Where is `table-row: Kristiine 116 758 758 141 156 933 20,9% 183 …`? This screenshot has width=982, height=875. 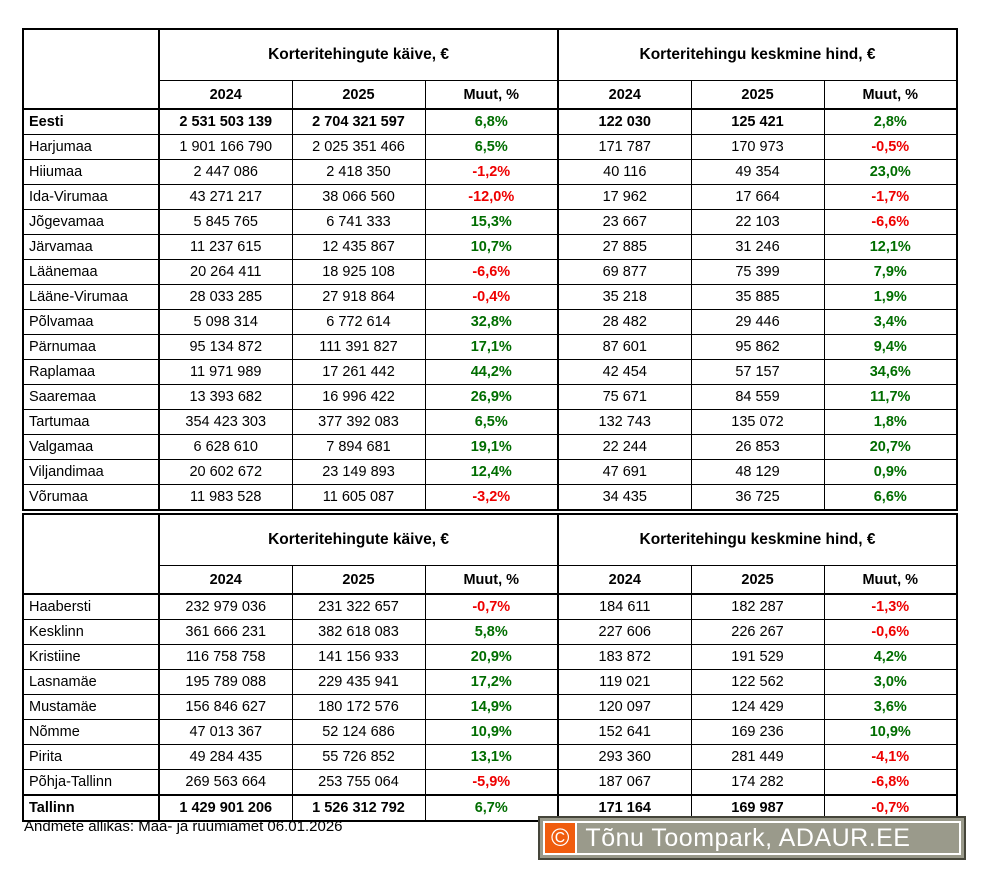 table-row: Kristiine 116 758 758 141 156 933 20,9% 183 … is located at coordinates (490, 657).